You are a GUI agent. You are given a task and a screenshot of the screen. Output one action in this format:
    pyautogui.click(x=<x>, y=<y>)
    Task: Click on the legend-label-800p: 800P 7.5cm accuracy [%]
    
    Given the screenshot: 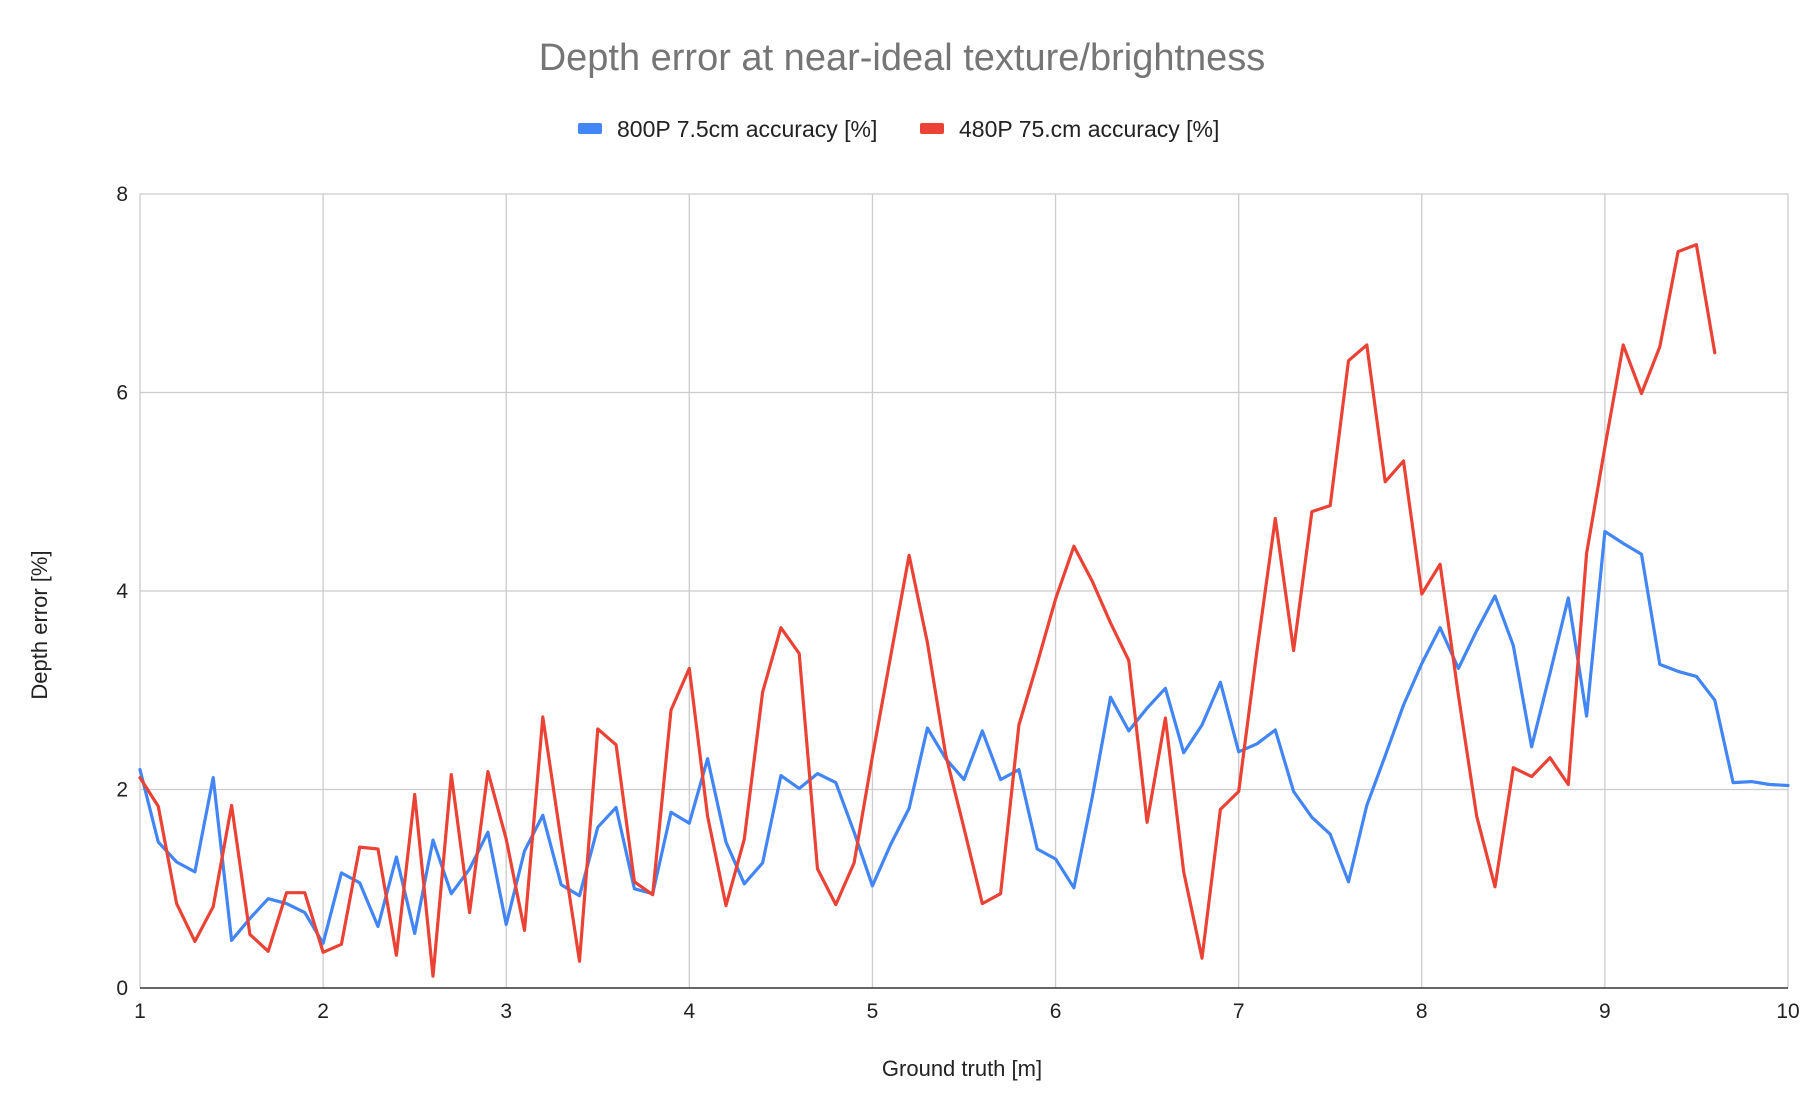 What is the action you would take?
    pyautogui.click(x=747, y=129)
    